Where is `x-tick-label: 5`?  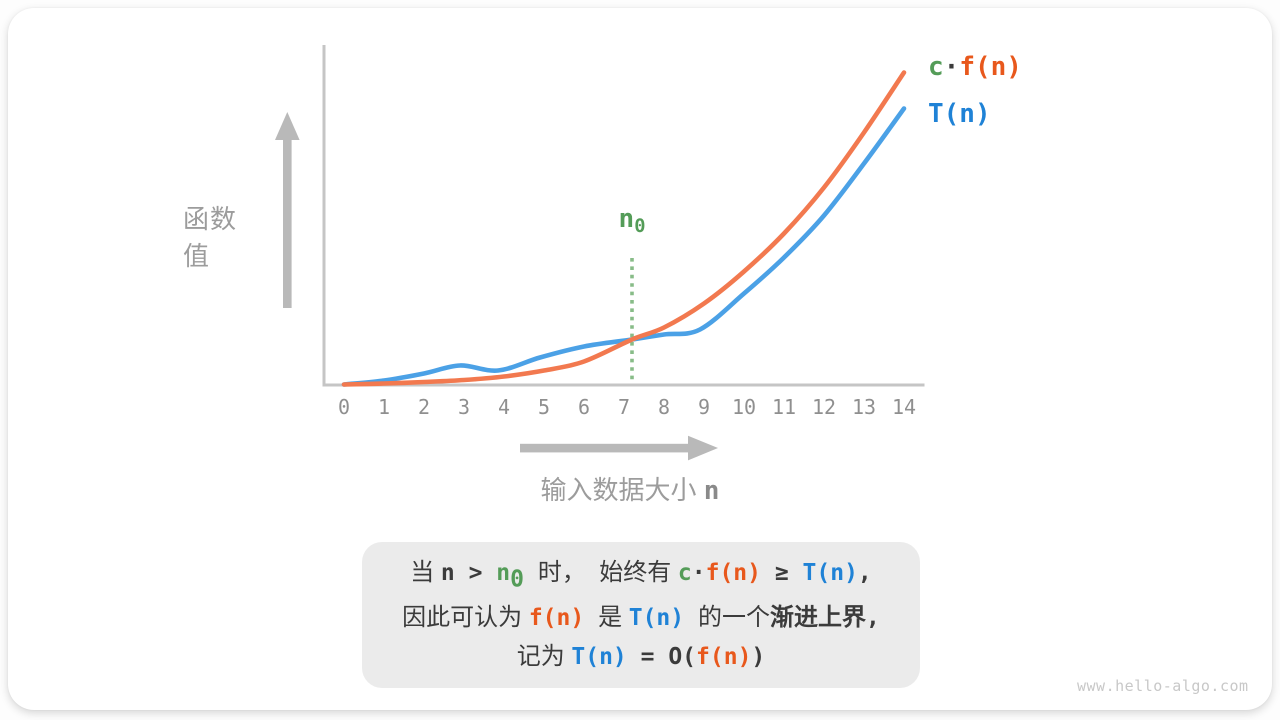 x-tick-label: 5 is located at coordinates (544, 407).